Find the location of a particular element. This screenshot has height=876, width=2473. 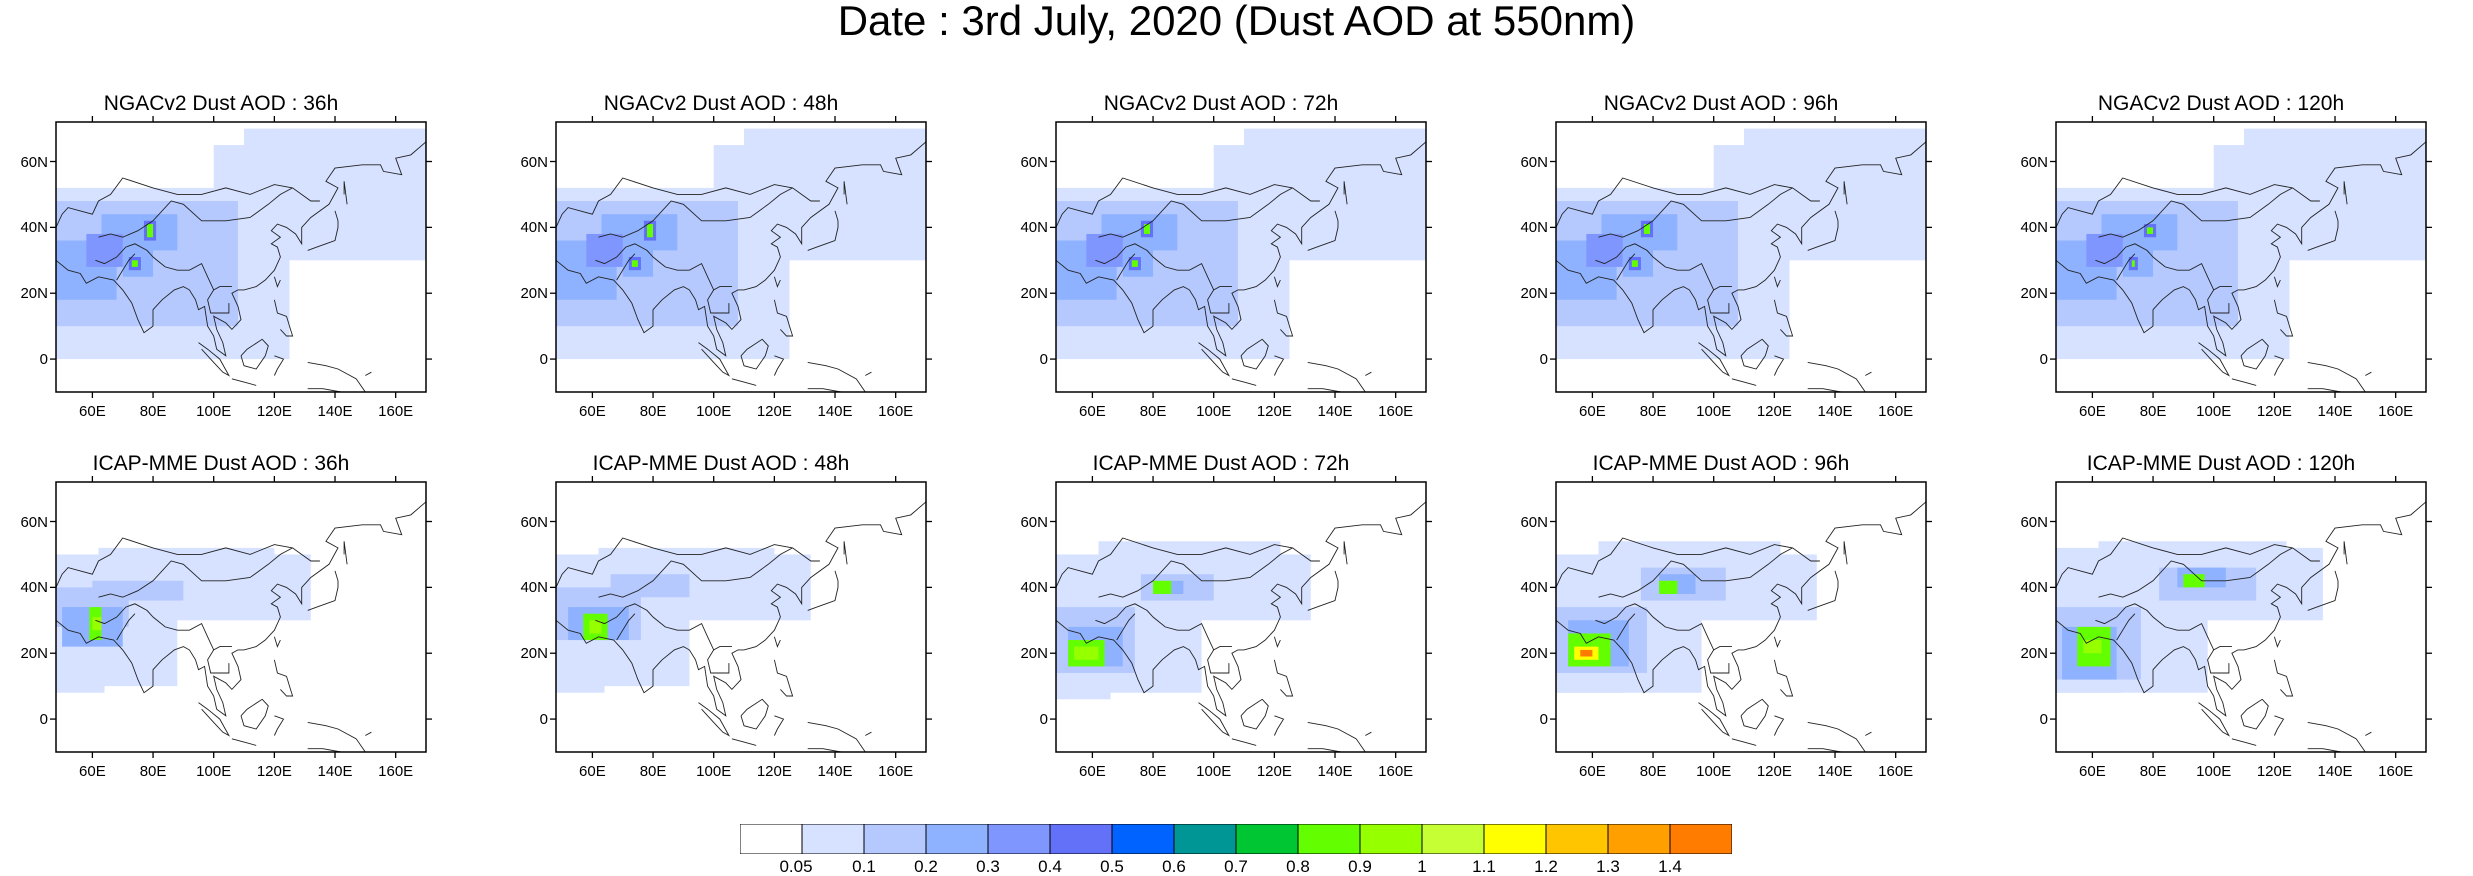

panel-title: ICAP-MME Dust AOD : 120h is located at coordinates (2221, 463).